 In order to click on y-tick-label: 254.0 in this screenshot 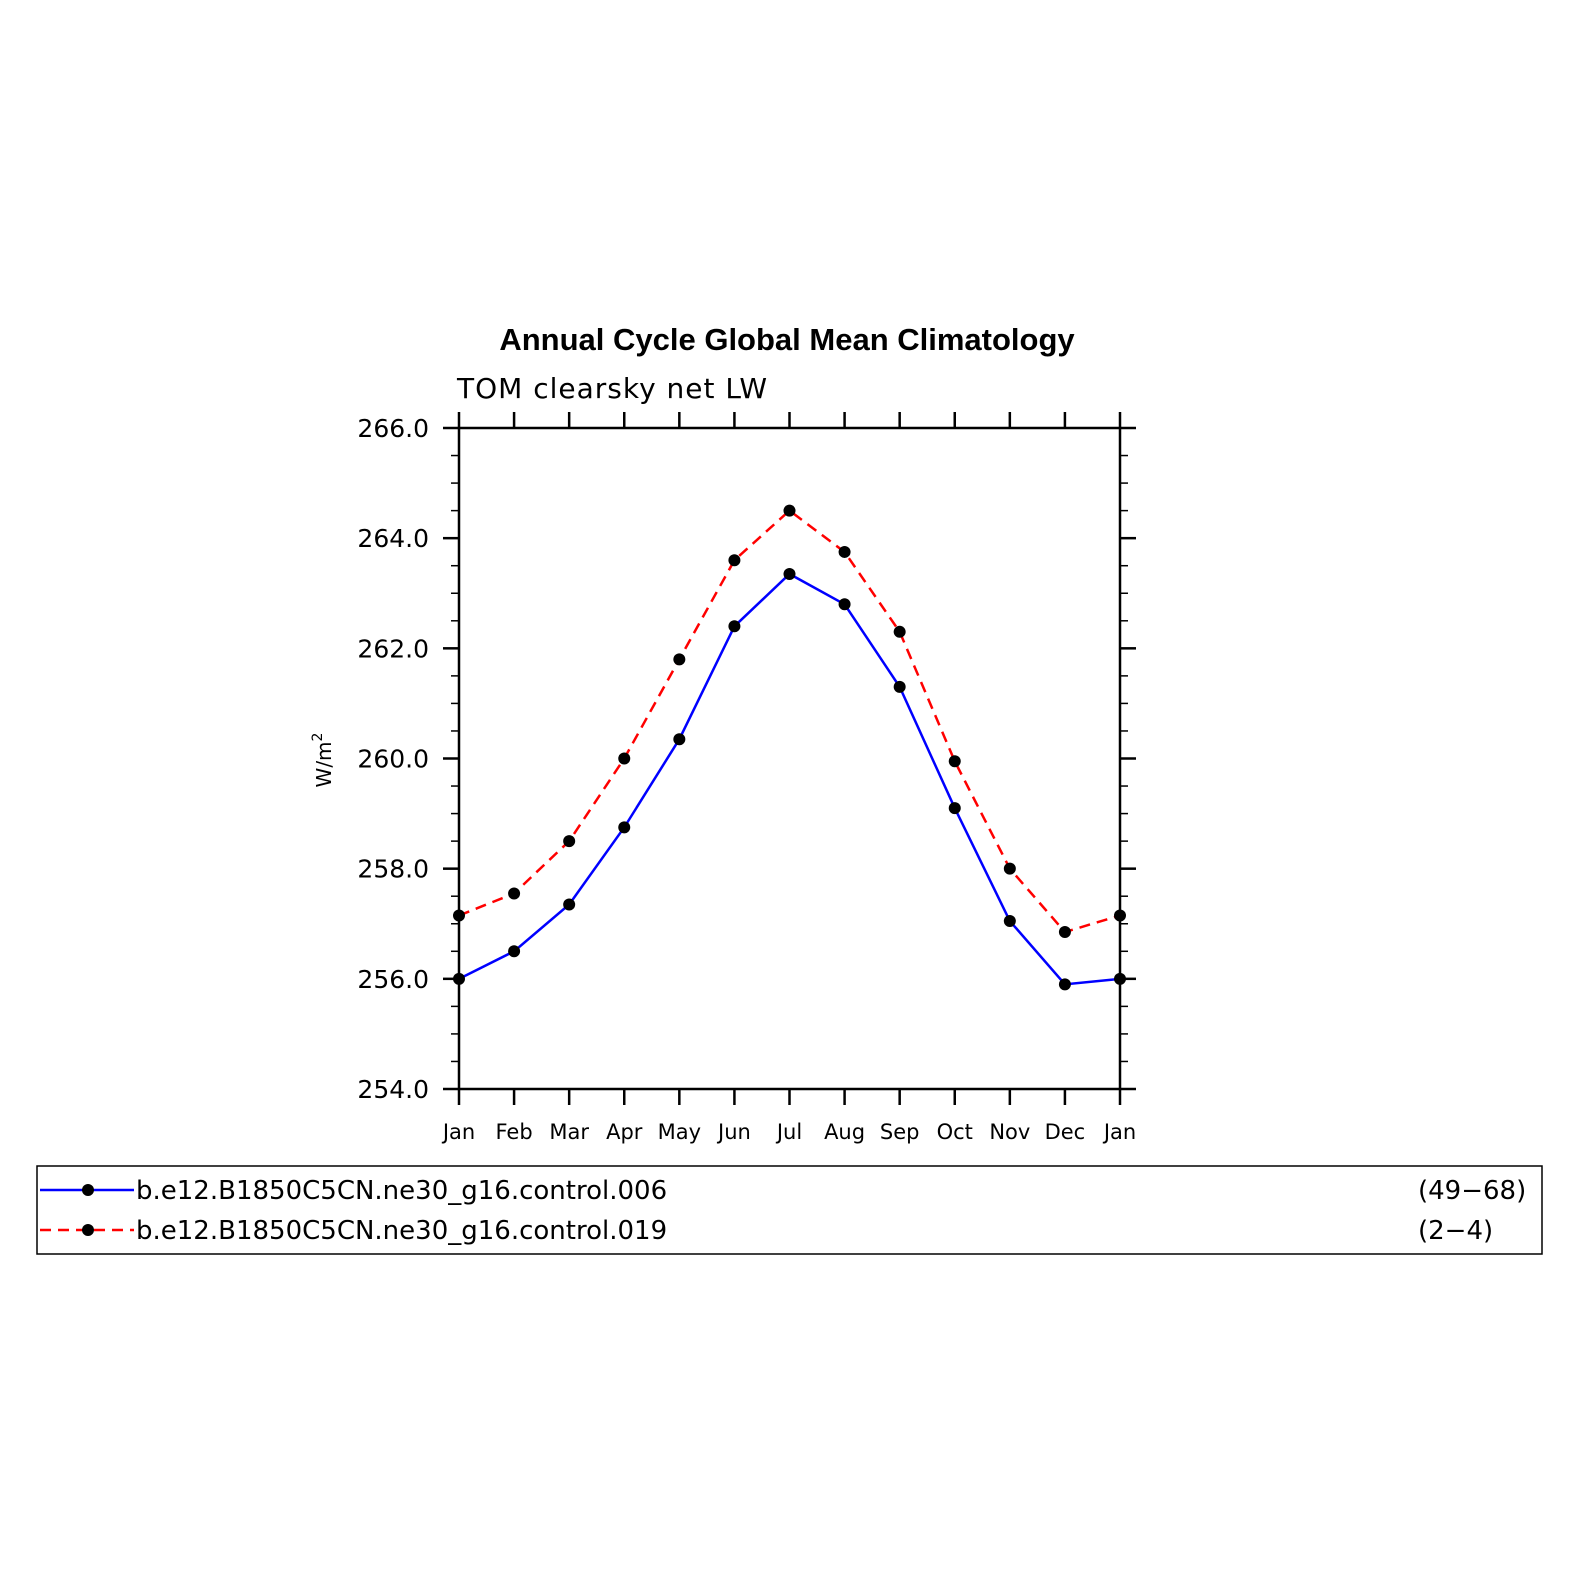, I will do `click(393, 1089)`.